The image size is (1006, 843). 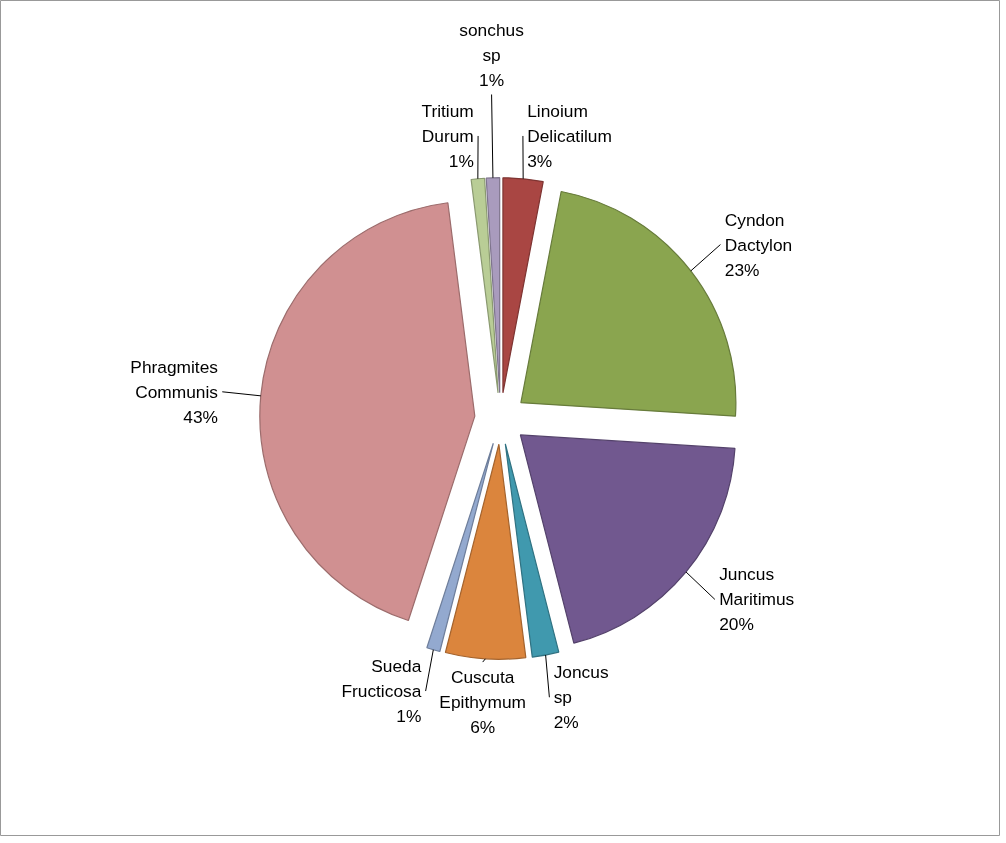 What do you see at coordinates (566, 722) in the screenshot?
I see `data-label: 2%` at bounding box center [566, 722].